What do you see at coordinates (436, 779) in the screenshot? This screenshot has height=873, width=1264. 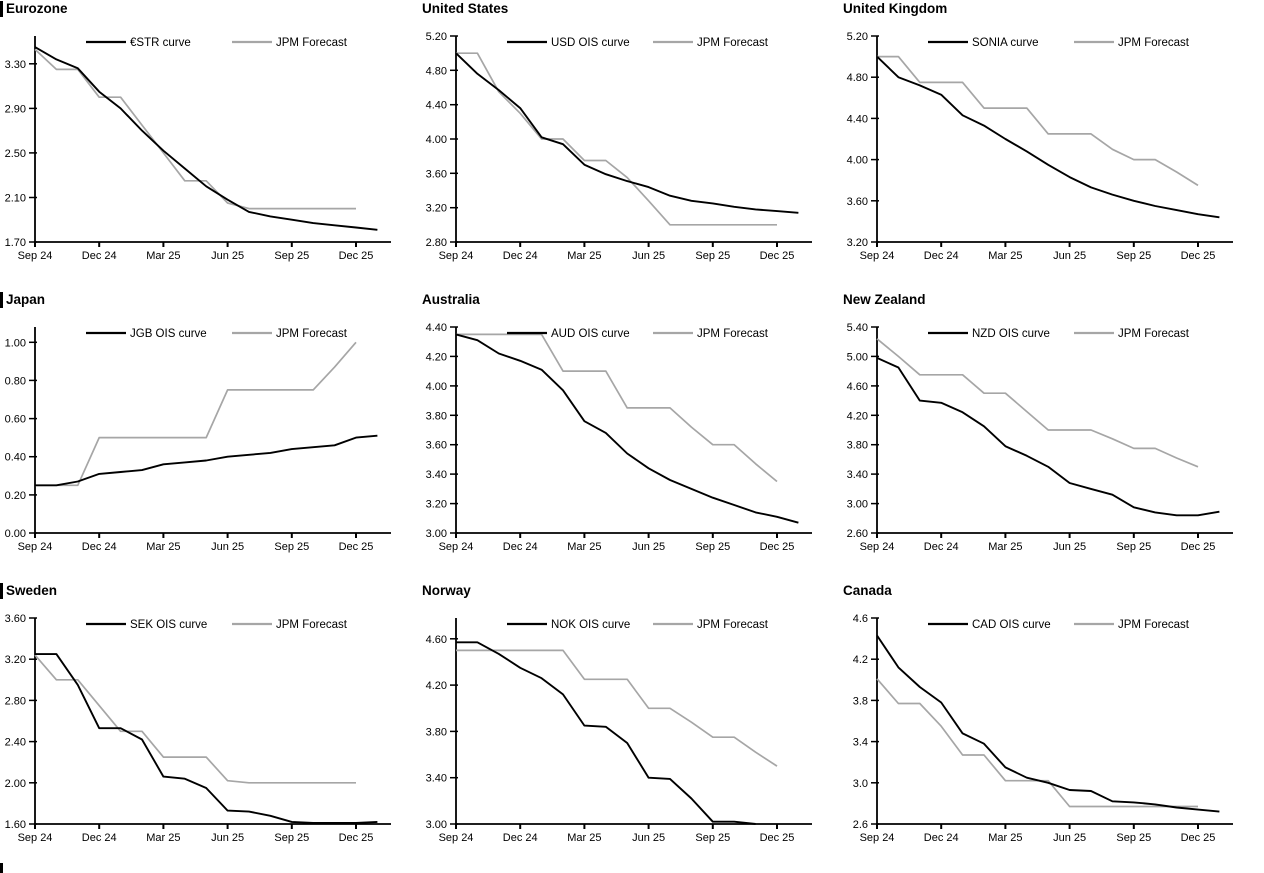 I see `y-tick-label: 3.40` at bounding box center [436, 779].